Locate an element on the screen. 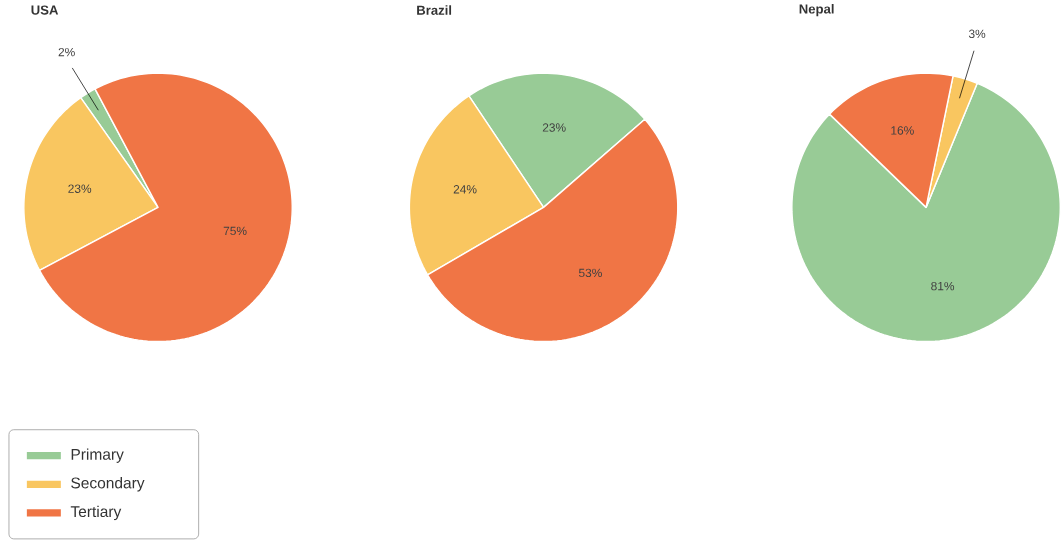  legend-label: Tertiary is located at coordinates (96, 513).